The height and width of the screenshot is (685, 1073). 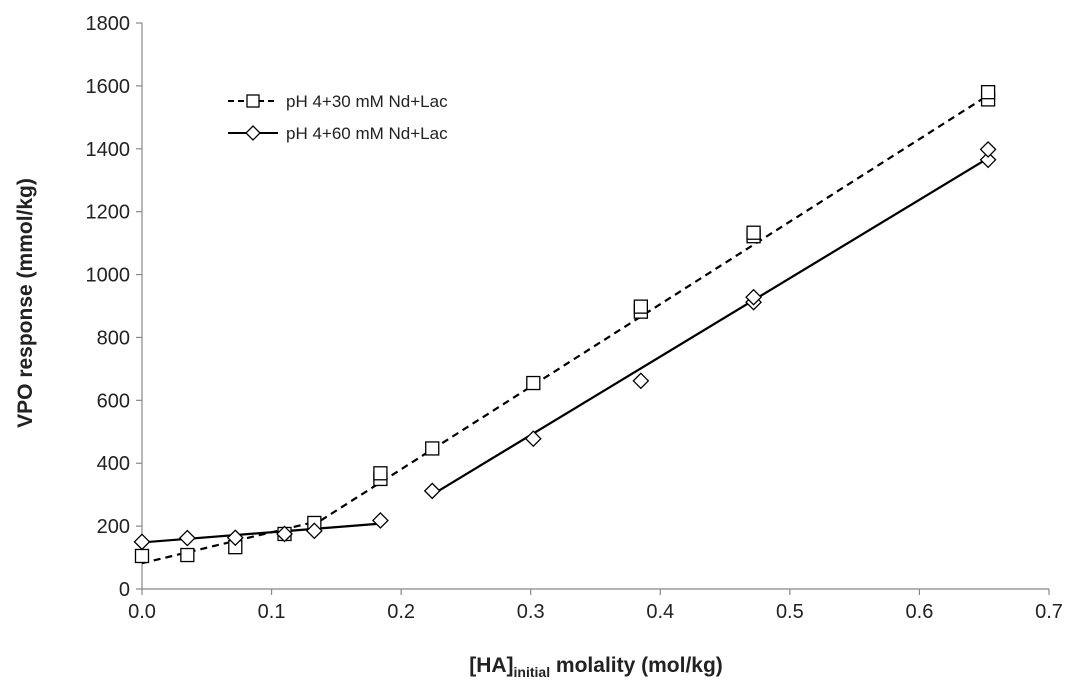 What do you see at coordinates (532, 672) in the screenshot?
I see `x-axis-title-subscript: initial` at bounding box center [532, 672].